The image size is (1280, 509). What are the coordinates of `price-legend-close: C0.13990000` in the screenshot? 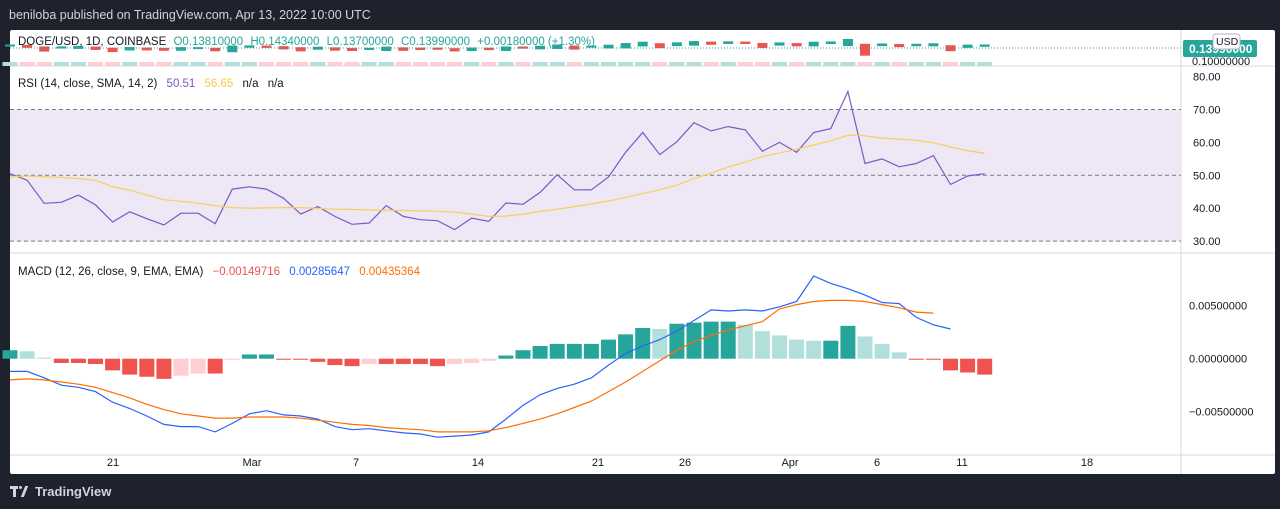 It's located at (435, 42).